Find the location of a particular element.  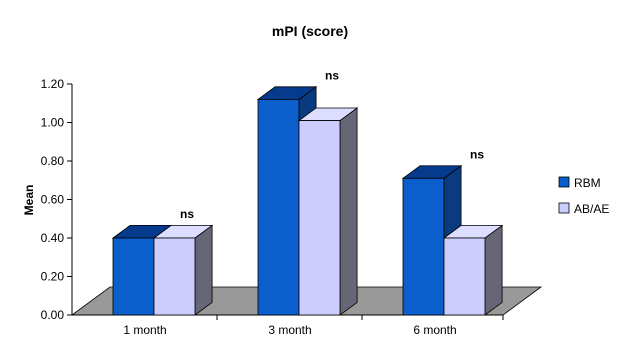

legend-label: AB/AE is located at coordinates (591, 209).